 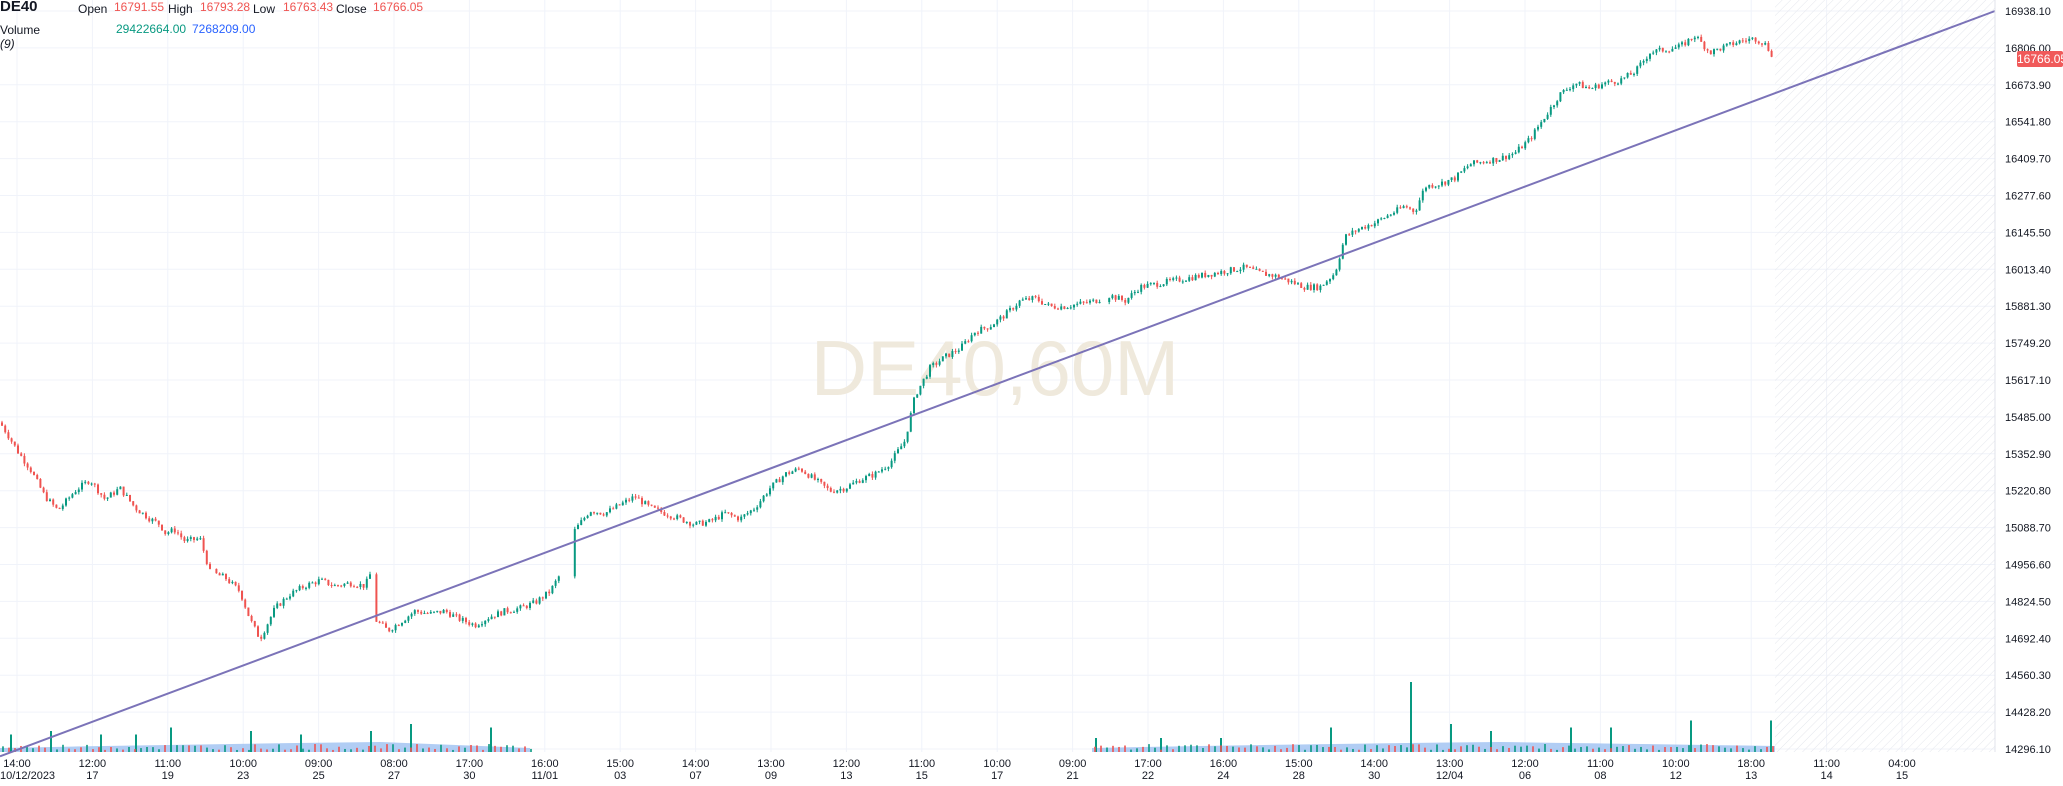 What do you see at coordinates (544, 775) in the screenshot?
I see `date-tick-label: 11/01` at bounding box center [544, 775].